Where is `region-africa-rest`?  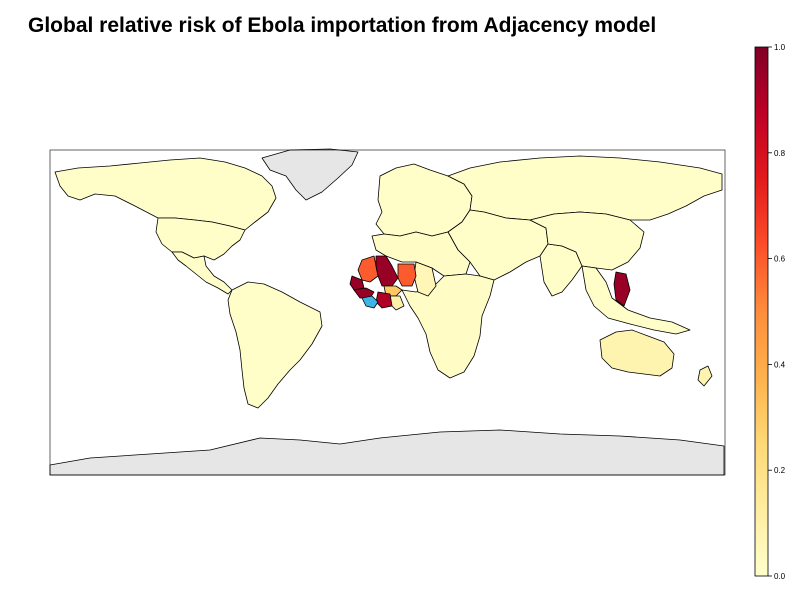
region-africa-rest is located at coordinates (448, 326).